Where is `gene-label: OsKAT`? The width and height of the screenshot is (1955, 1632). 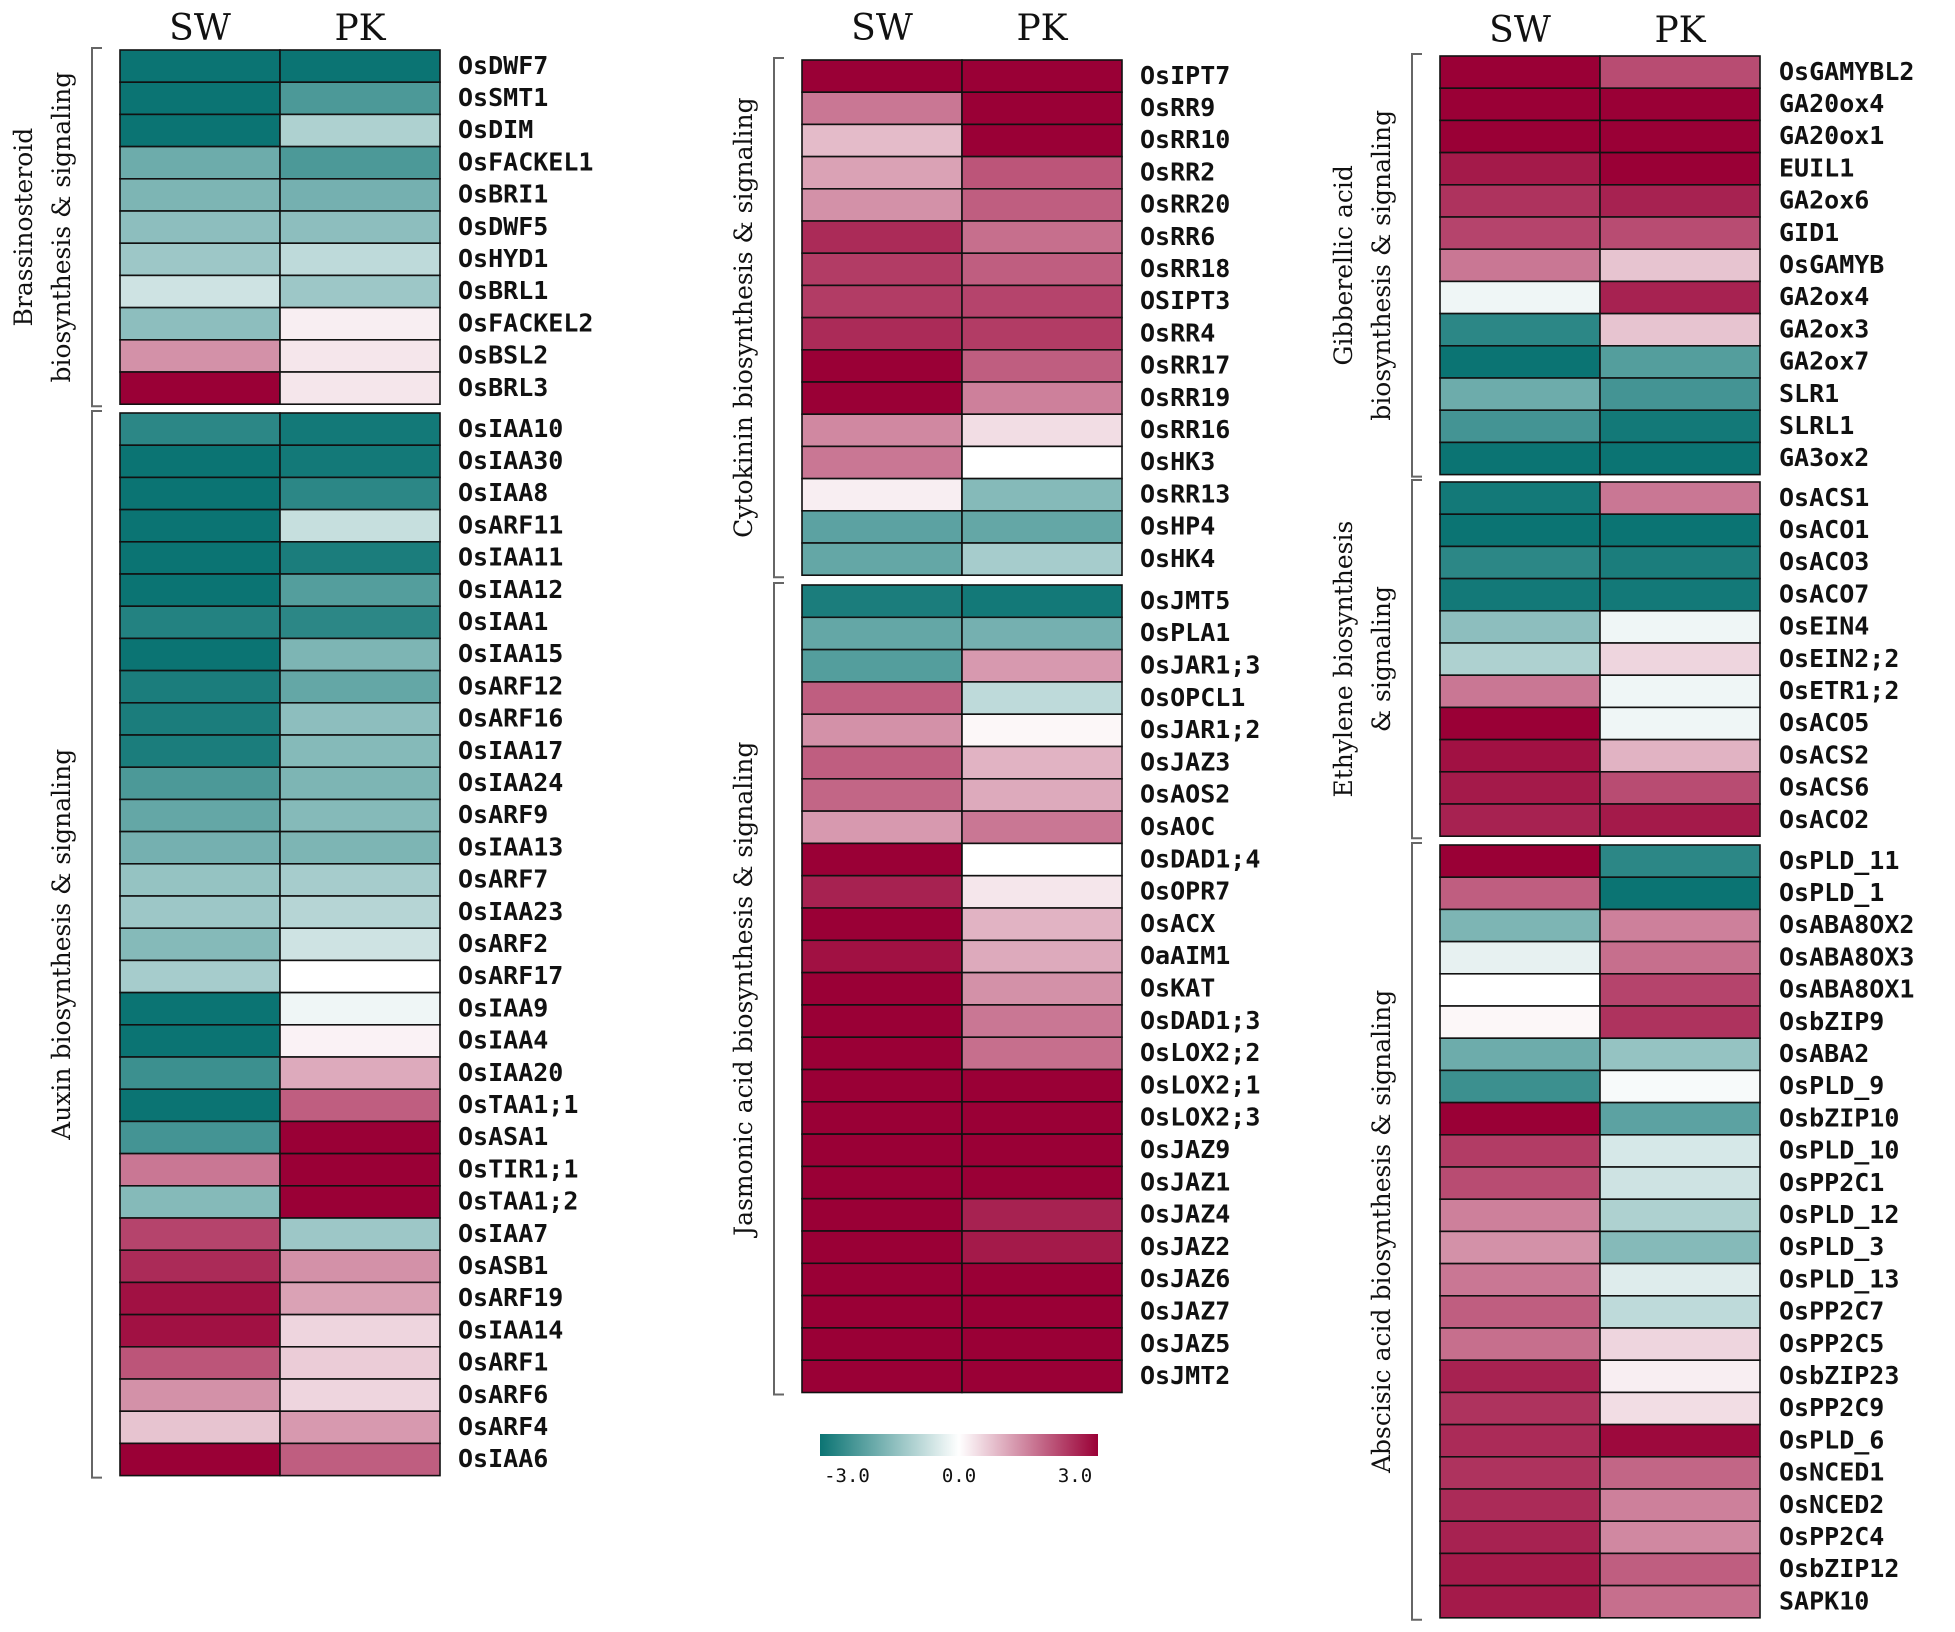
gene-label: OsKAT is located at coordinates (1177, 988).